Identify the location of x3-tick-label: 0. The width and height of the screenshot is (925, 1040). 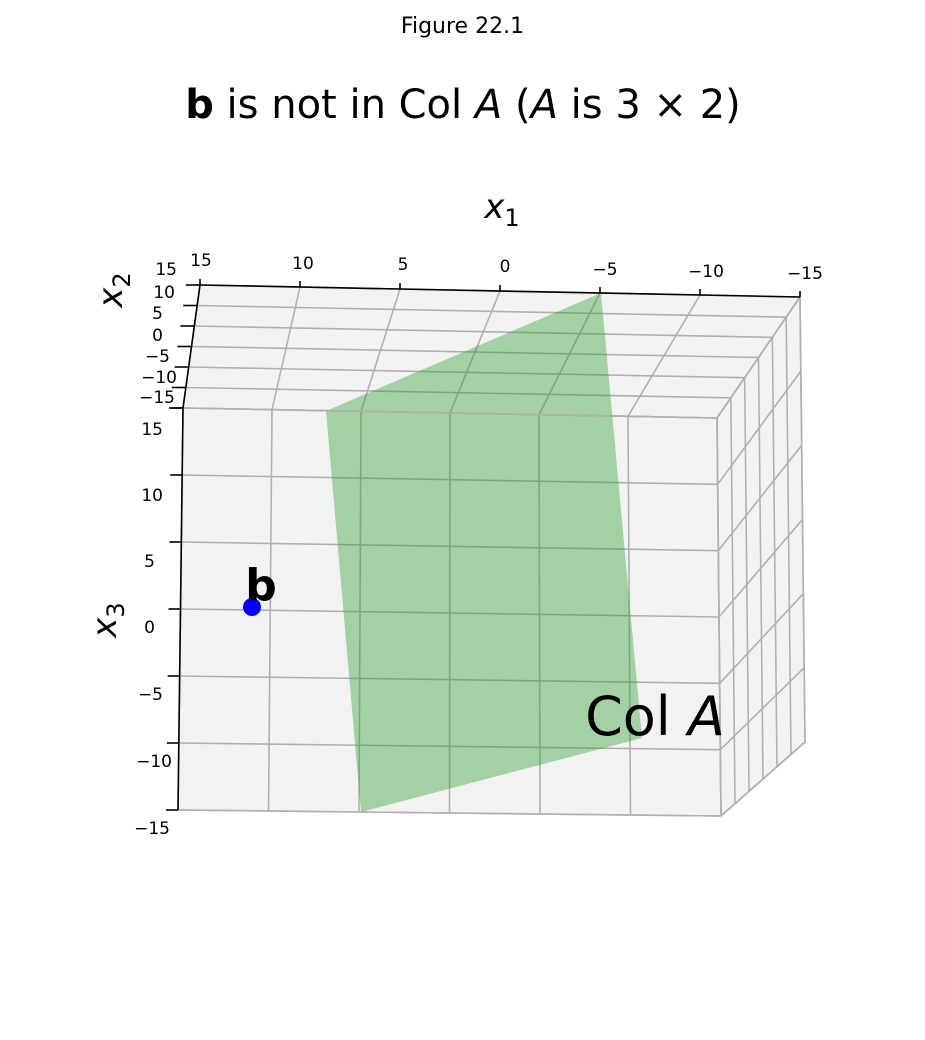
(149, 628).